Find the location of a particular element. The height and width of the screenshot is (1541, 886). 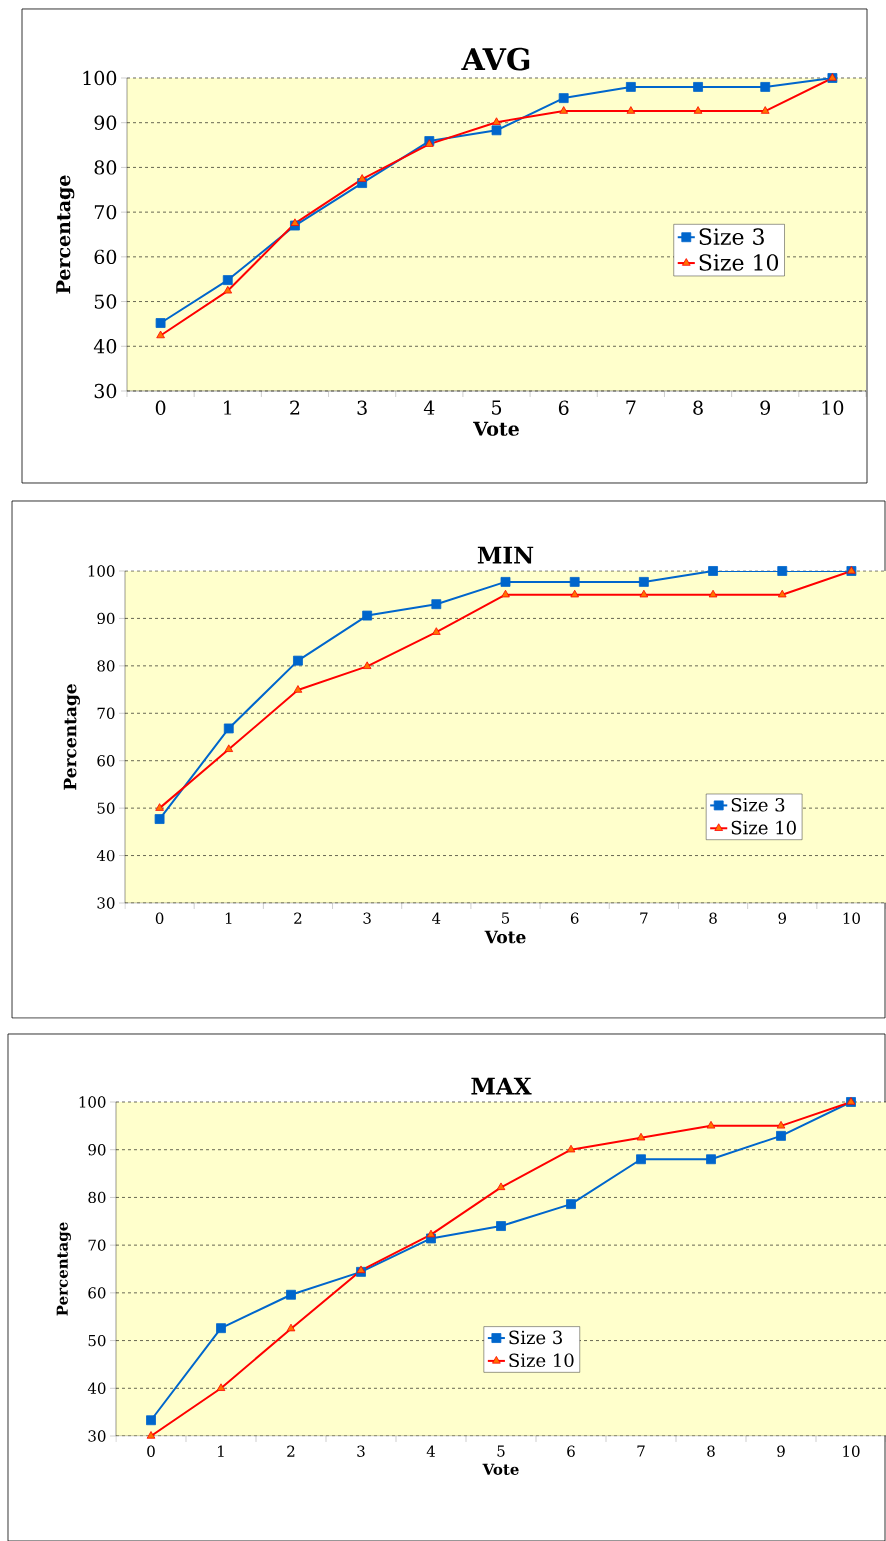

chart-title: AVG is located at coordinates (495, 59).